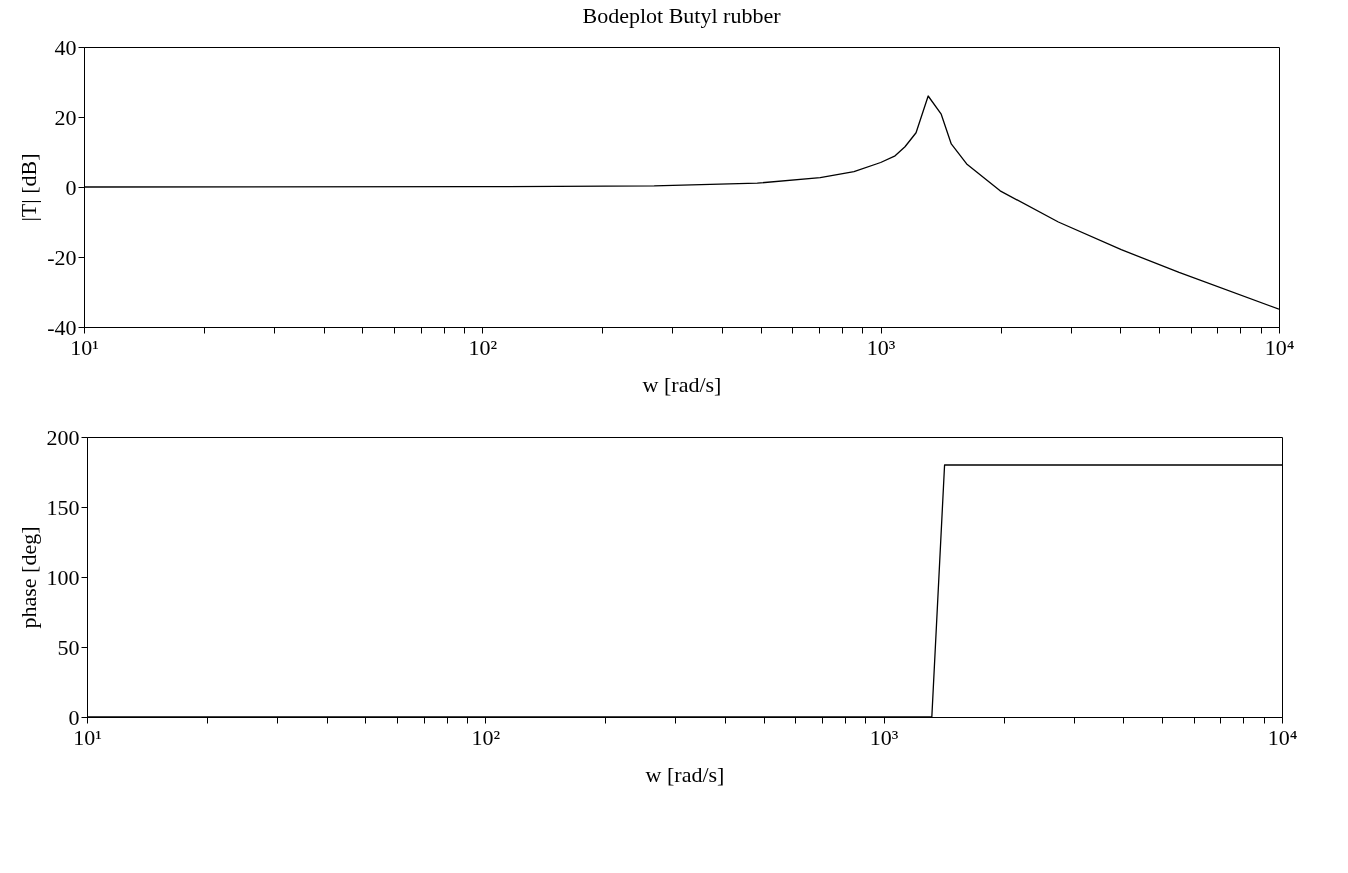 The height and width of the screenshot is (873, 1348). I want to click on y-tick-label: 200, so click(63, 437).